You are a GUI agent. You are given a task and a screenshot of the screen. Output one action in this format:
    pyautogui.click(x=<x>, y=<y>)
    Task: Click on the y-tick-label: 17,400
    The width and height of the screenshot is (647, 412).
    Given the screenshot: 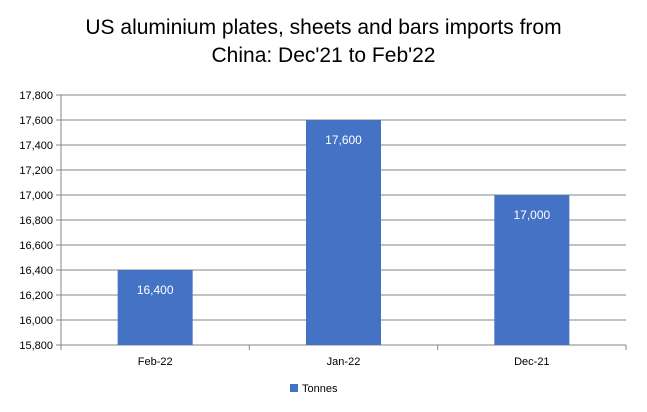 What is the action you would take?
    pyautogui.click(x=36, y=146)
    